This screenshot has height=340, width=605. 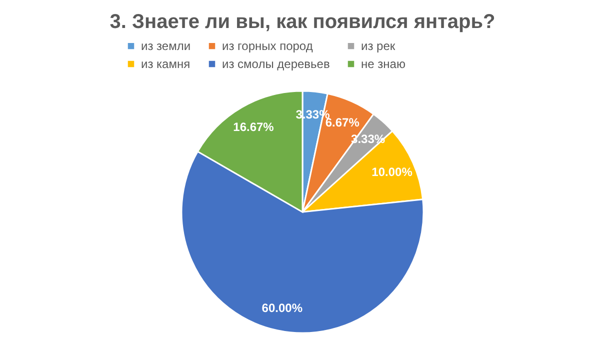 I want to click on legend-label: из горных пород, so click(x=267, y=46).